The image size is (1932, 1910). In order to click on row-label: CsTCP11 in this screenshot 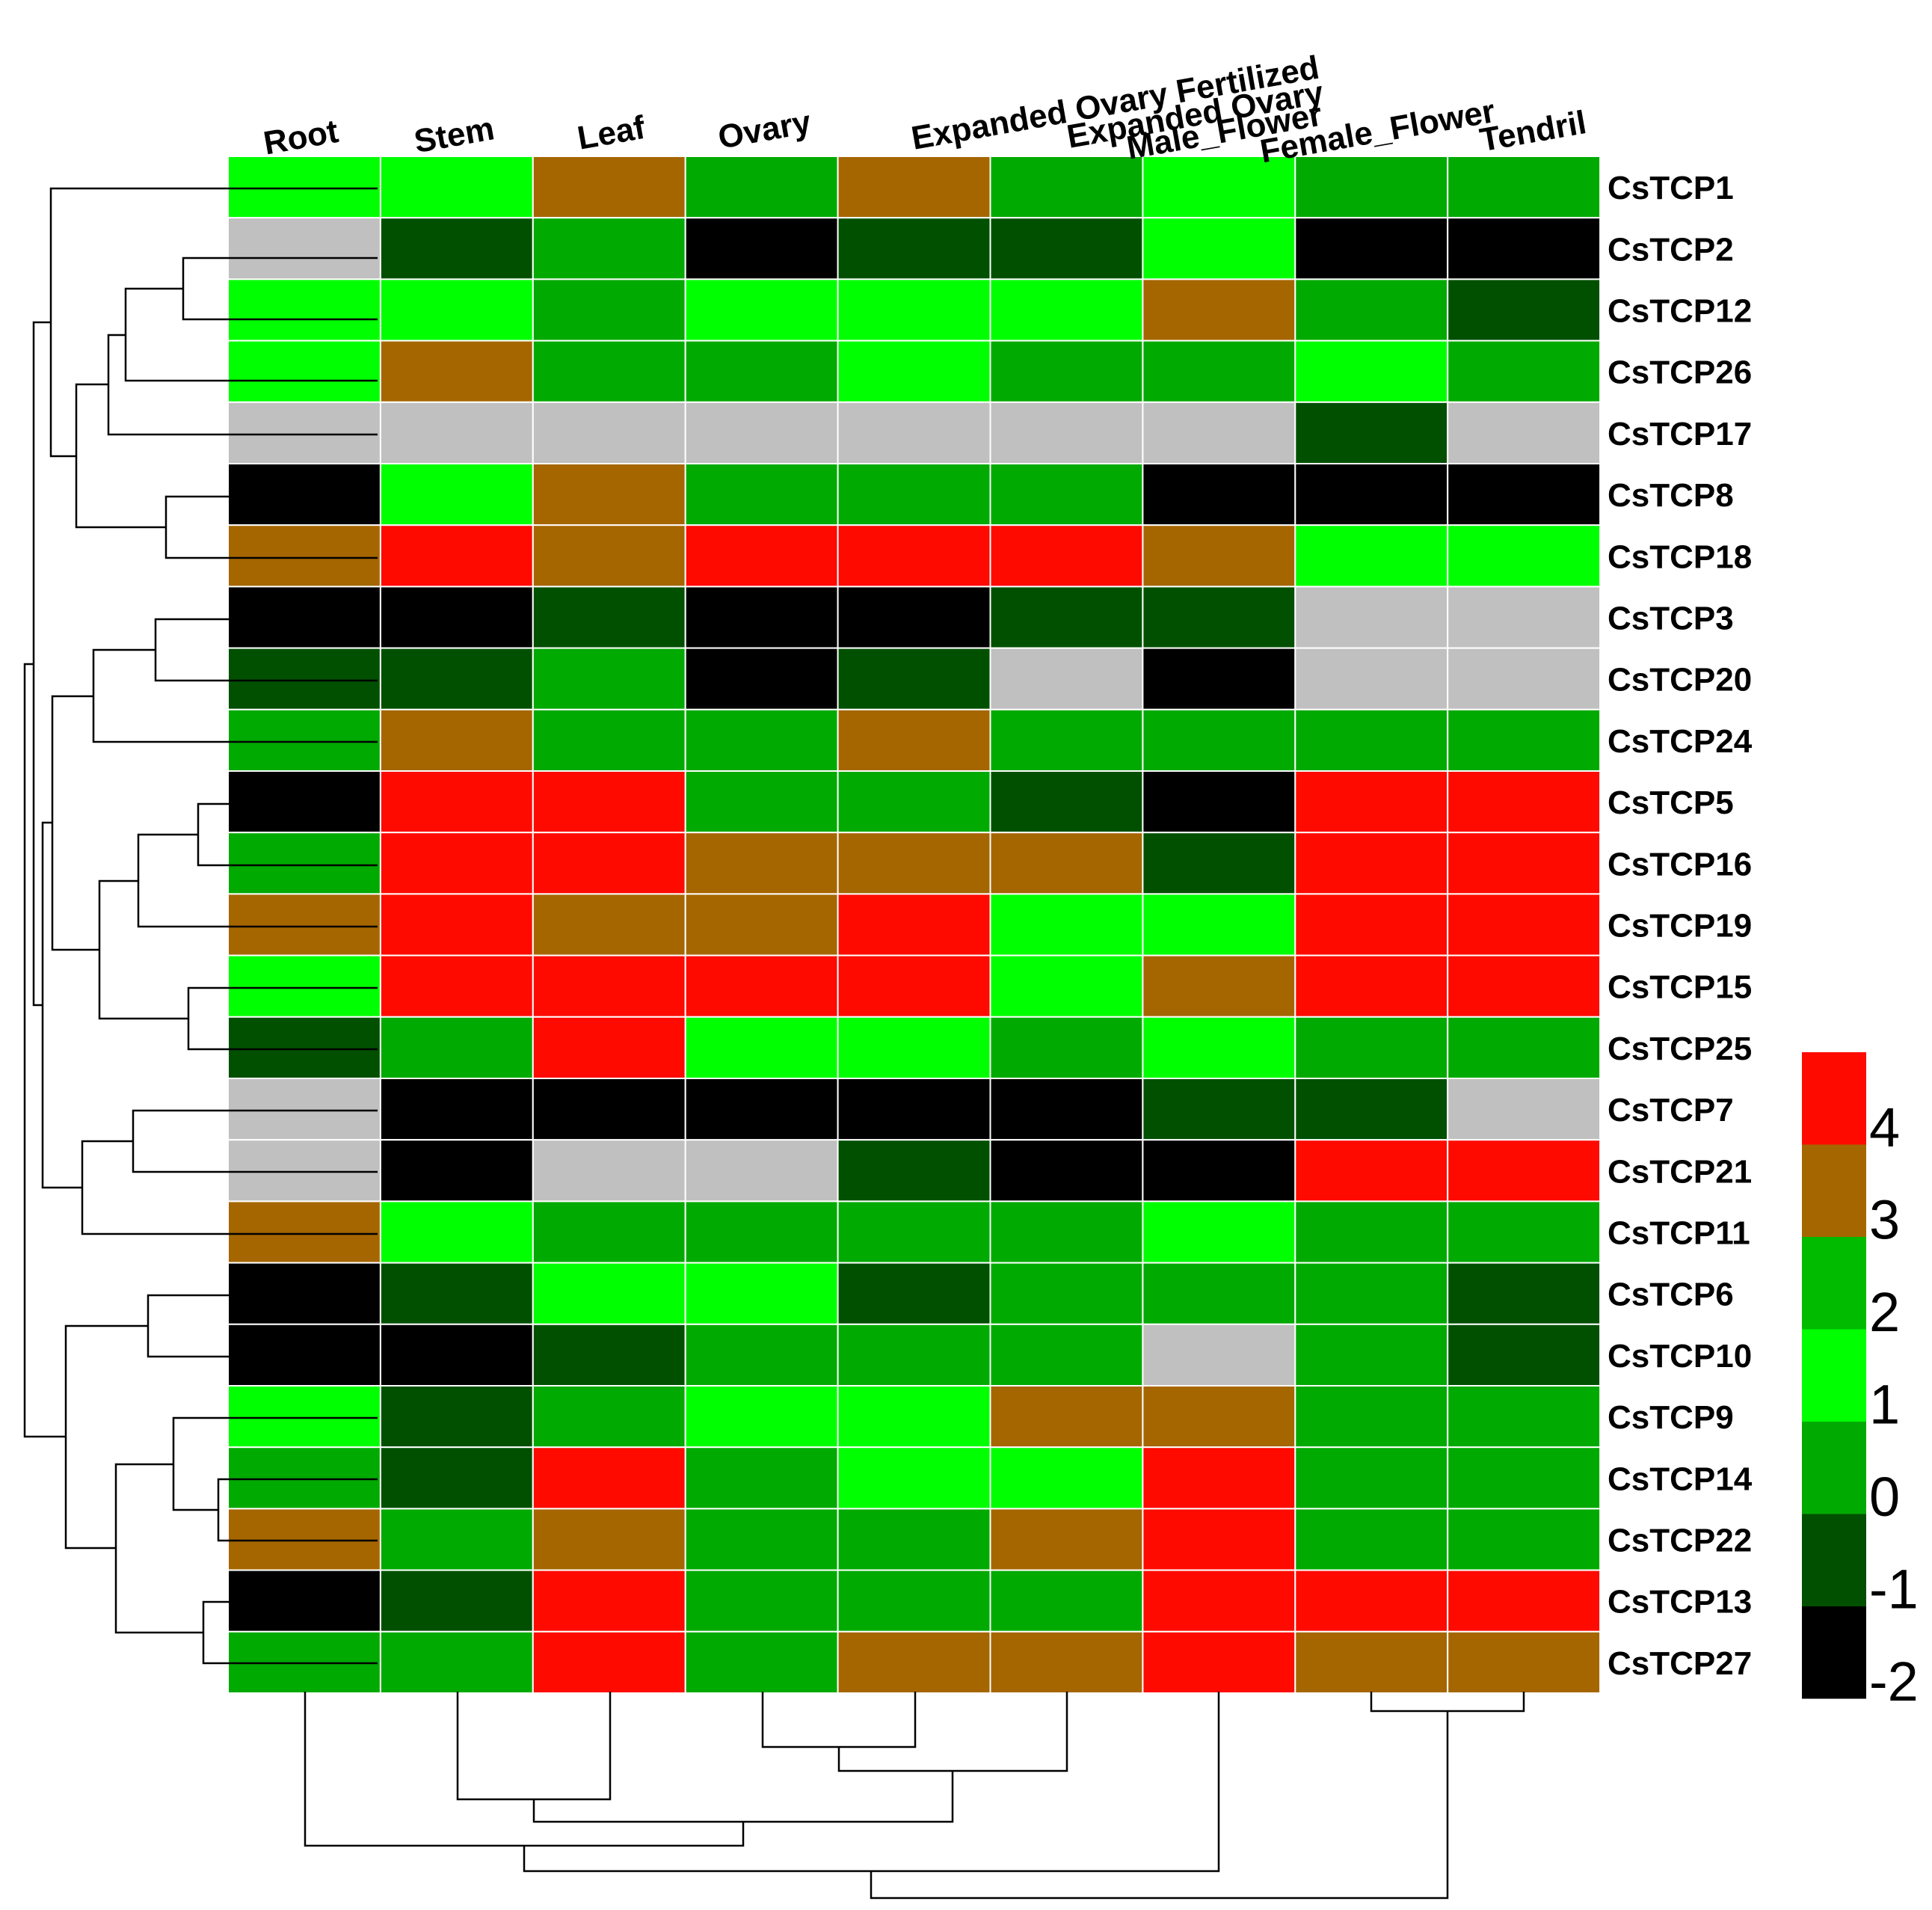, I will do `click(1679, 1233)`.